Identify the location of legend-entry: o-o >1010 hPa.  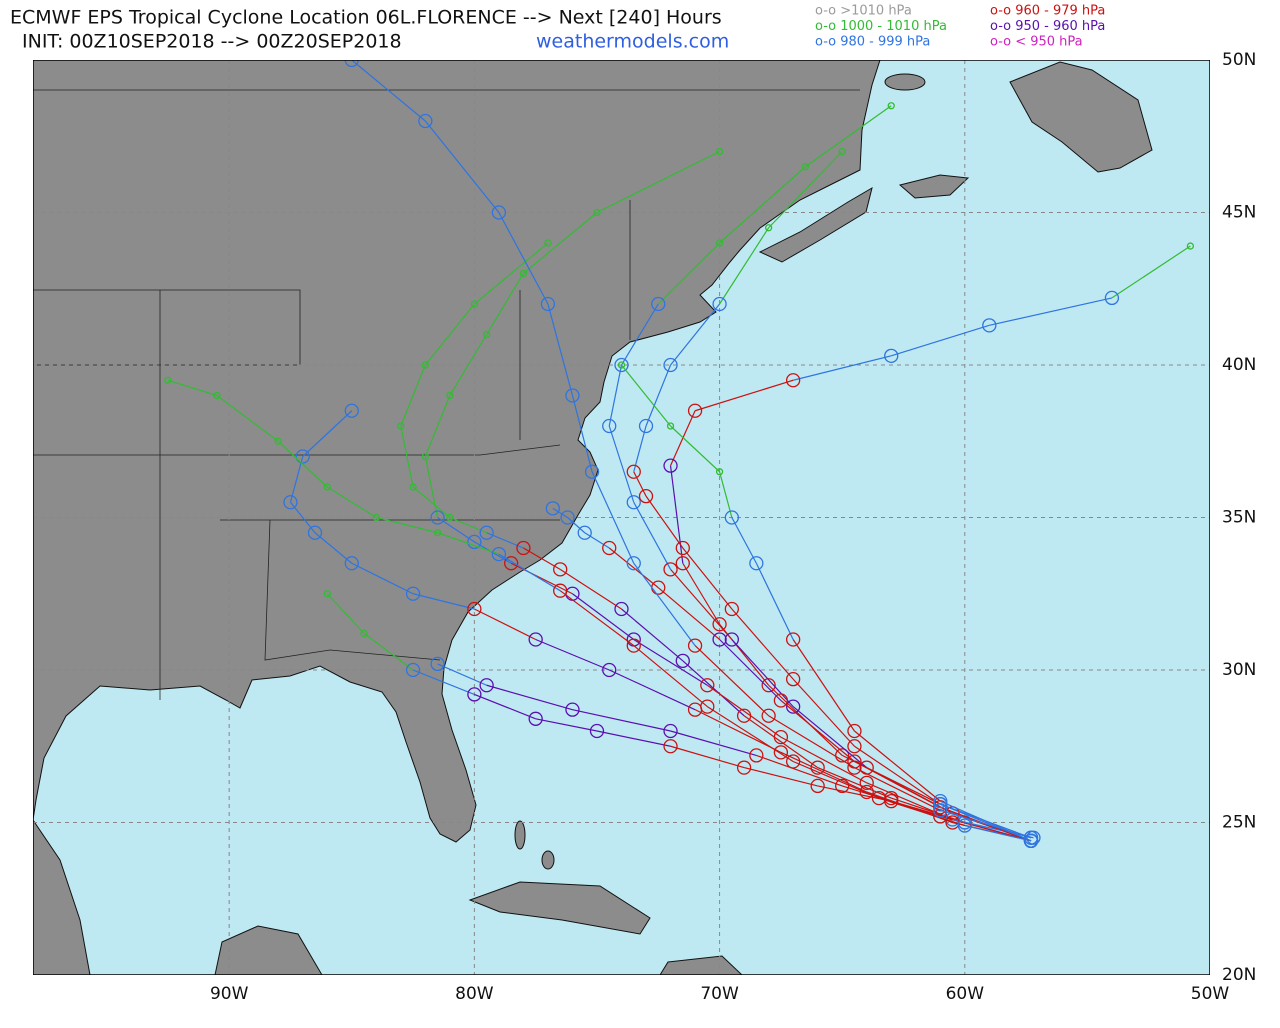
(863, 11).